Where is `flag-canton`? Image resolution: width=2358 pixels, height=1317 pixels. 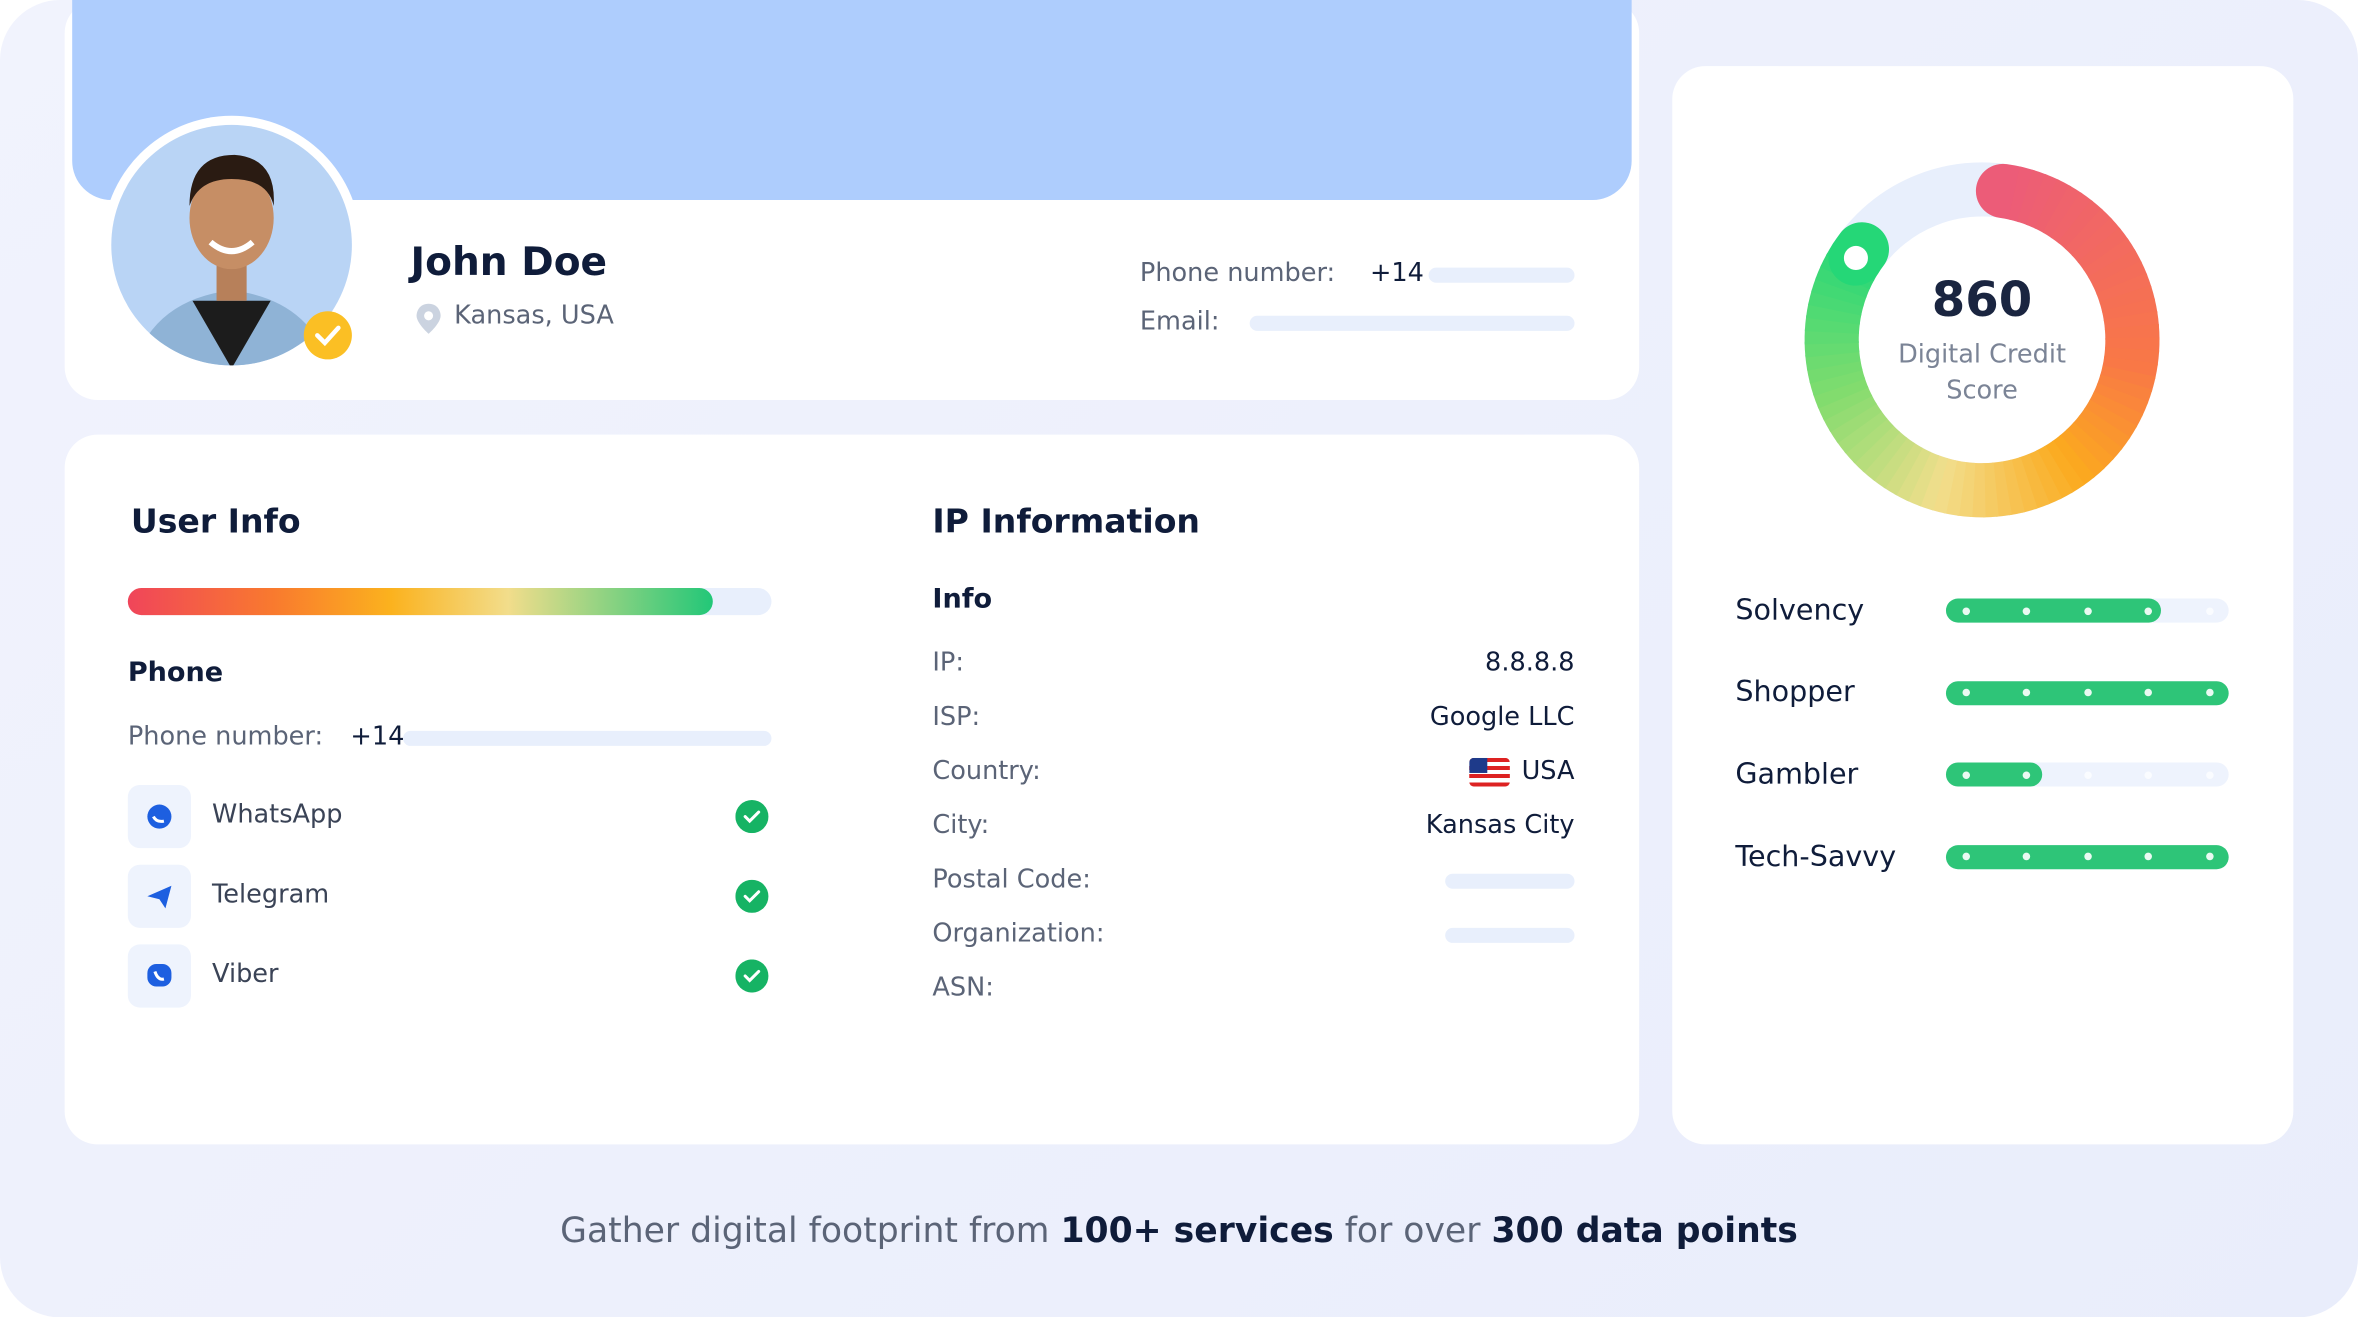
flag-canton is located at coordinates (1478, 765).